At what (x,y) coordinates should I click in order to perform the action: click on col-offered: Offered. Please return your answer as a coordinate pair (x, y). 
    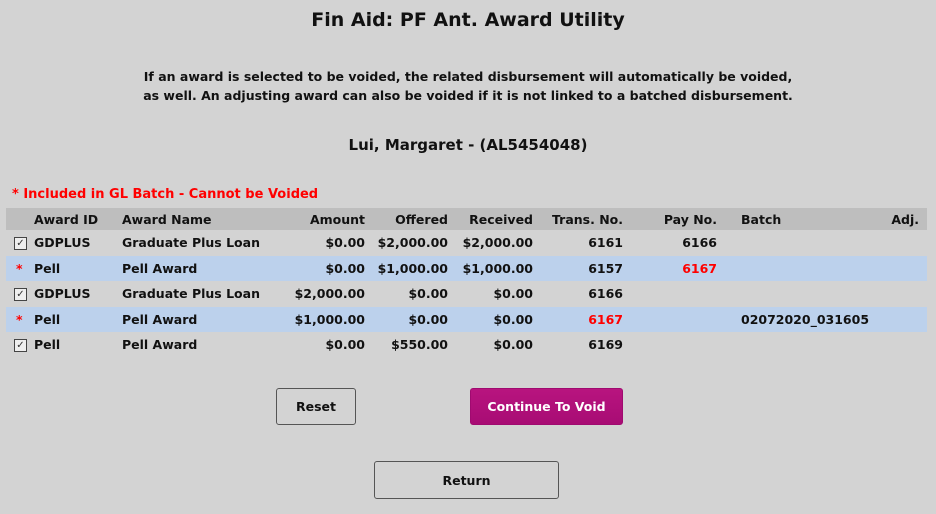
    Looking at the image, I should click on (406, 219).